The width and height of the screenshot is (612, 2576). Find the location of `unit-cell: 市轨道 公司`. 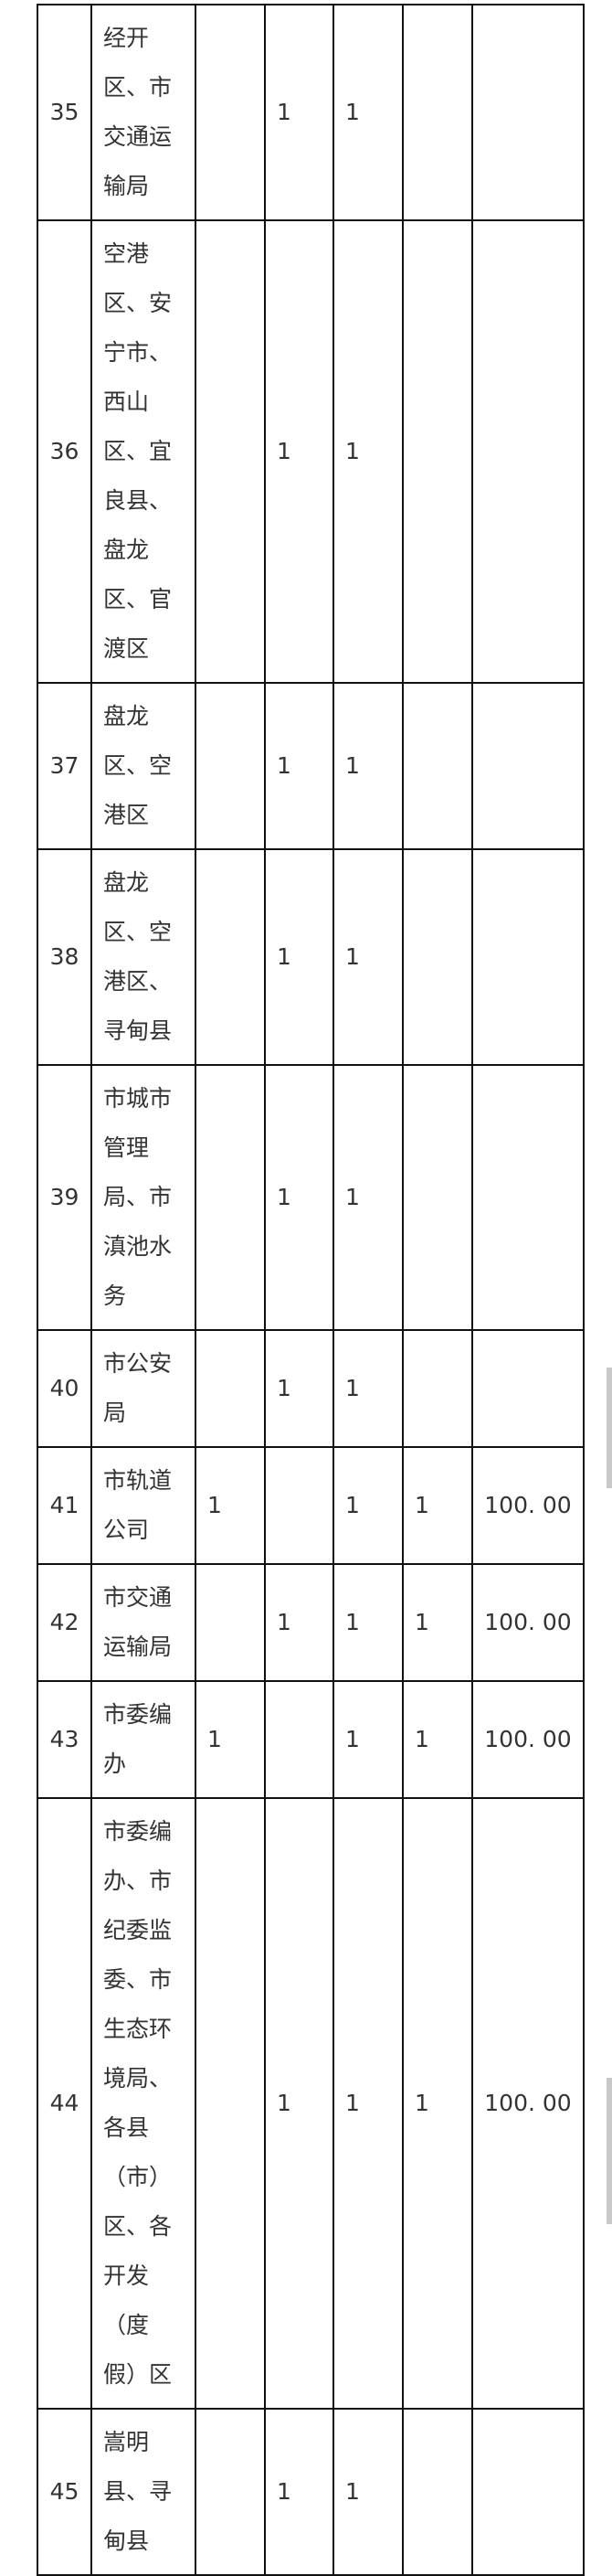

unit-cell: 市轨道 公司 is located at coordinates (143, 1505).